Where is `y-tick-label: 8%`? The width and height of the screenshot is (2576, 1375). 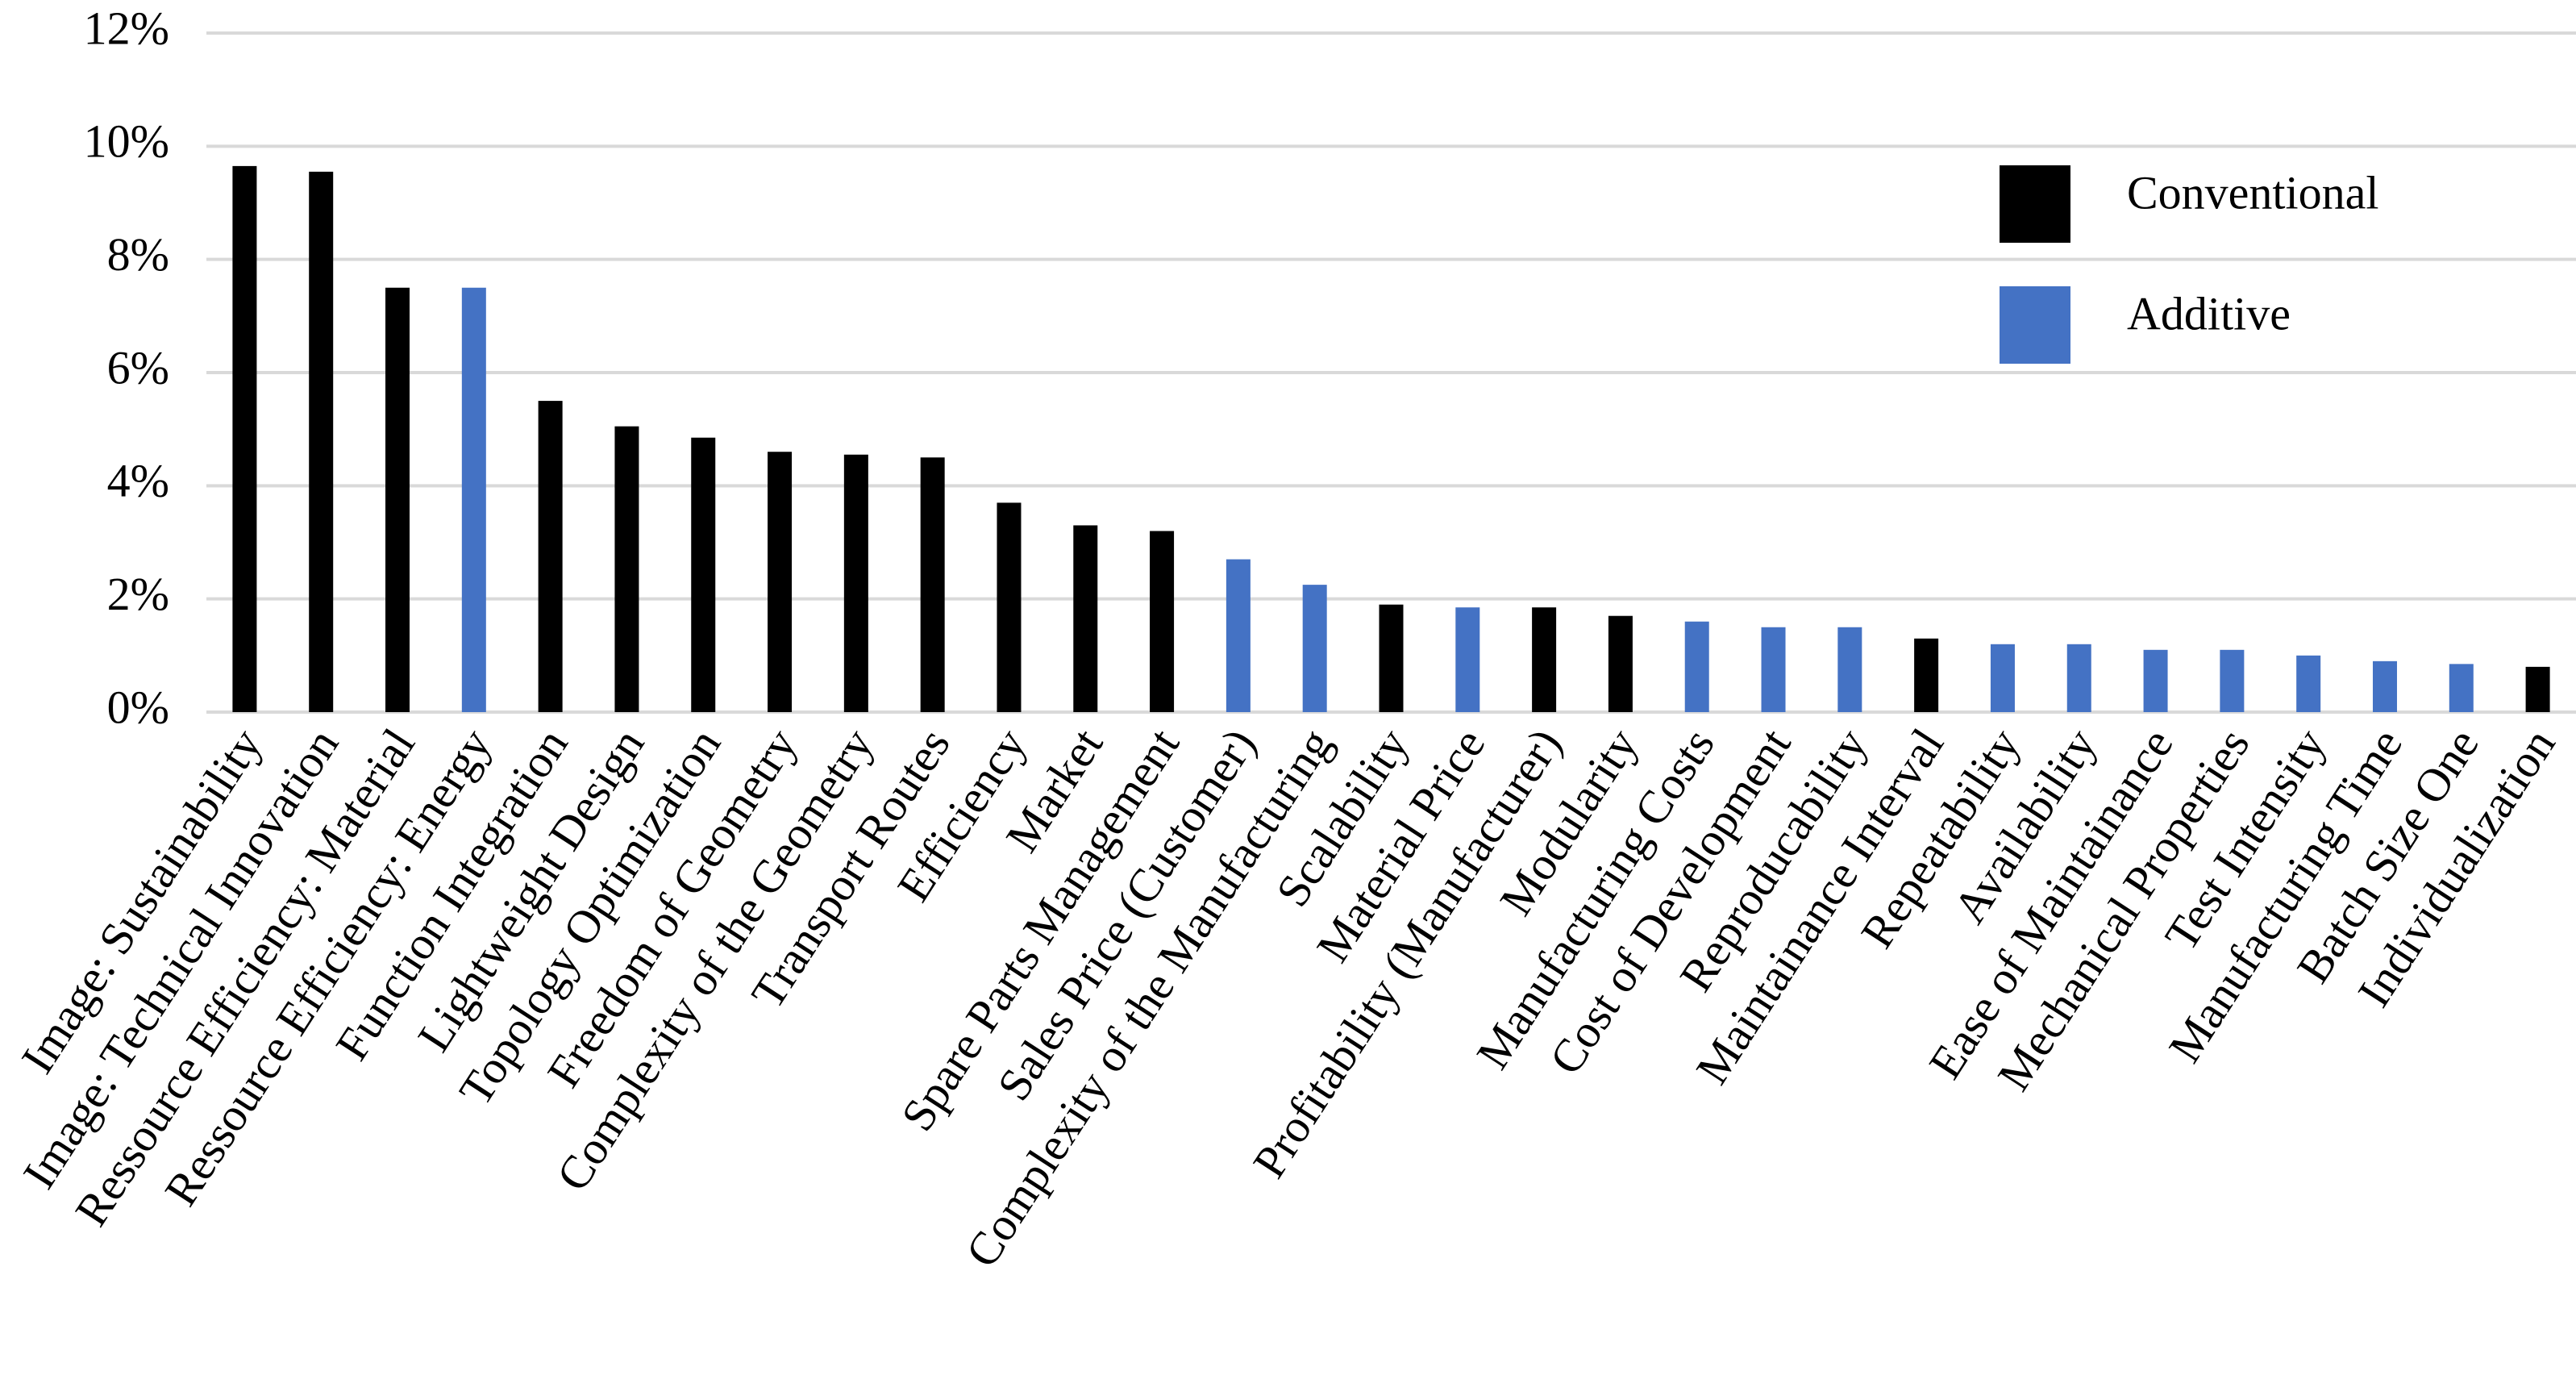
y-tick-label: 8% is located at coordinates (138, 254).